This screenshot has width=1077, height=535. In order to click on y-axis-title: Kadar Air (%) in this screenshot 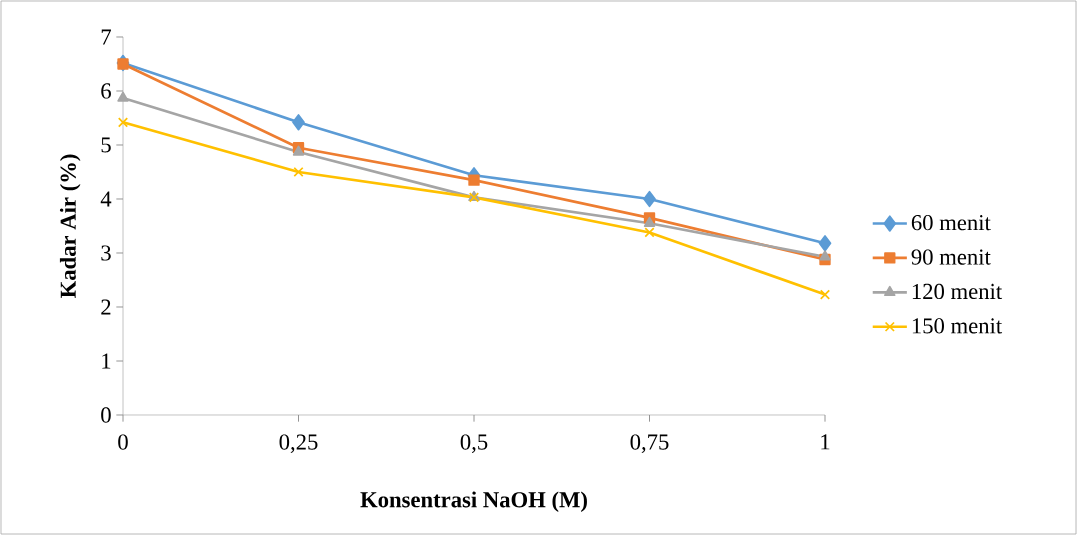, I will do `click(70, 226)`.